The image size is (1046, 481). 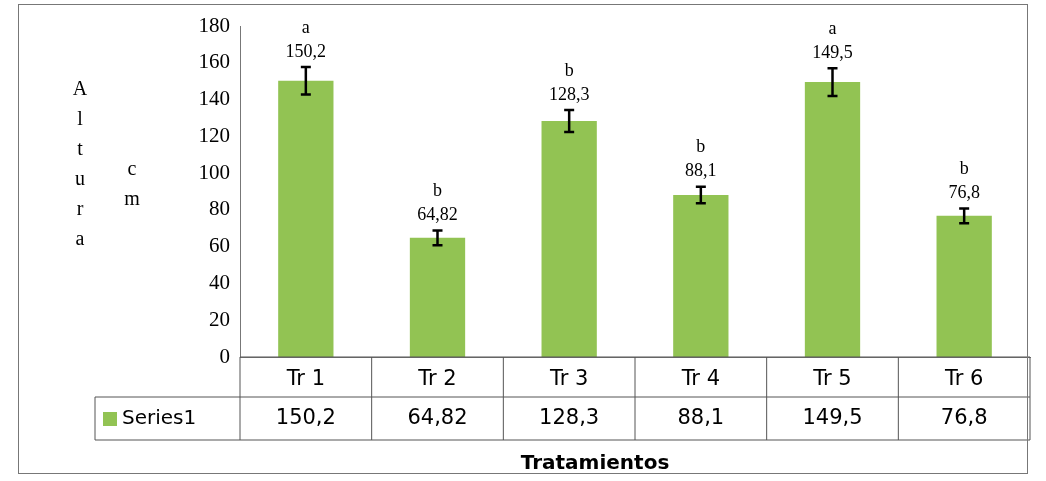 What do you see at coordinates (569, 417) in the screenshot?
I see `data-label: 128,3` at bounding box center [569, 417].